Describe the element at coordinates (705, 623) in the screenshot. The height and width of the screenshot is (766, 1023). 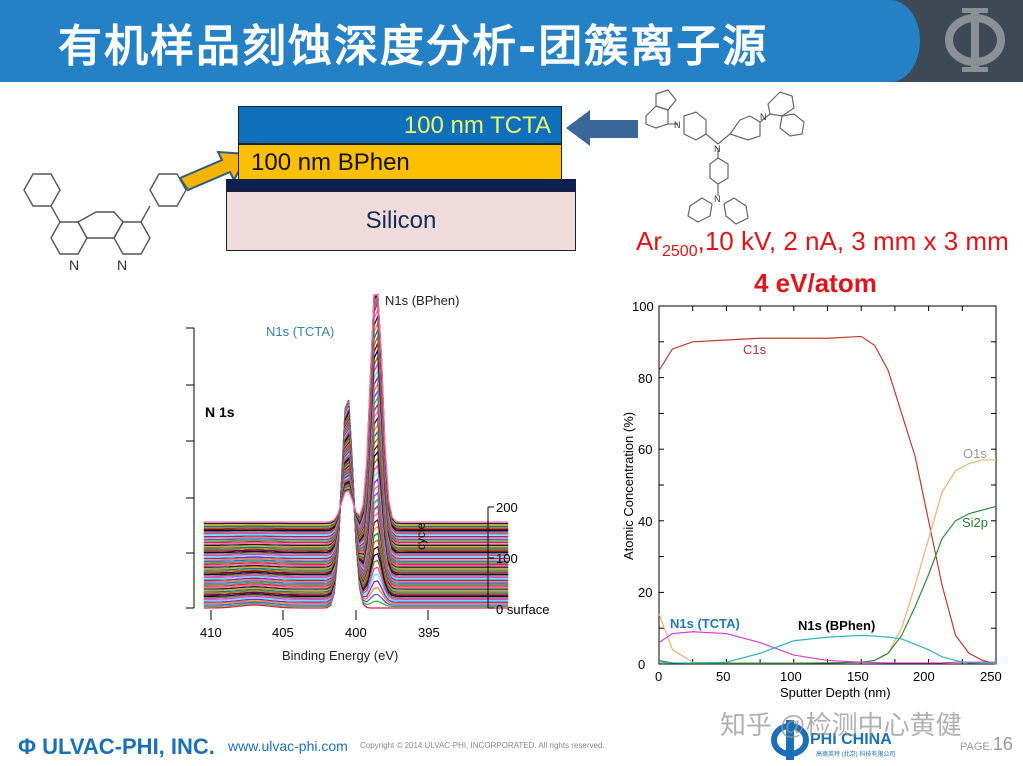
I see `svg-text: N1s (TCTA)` at that location.